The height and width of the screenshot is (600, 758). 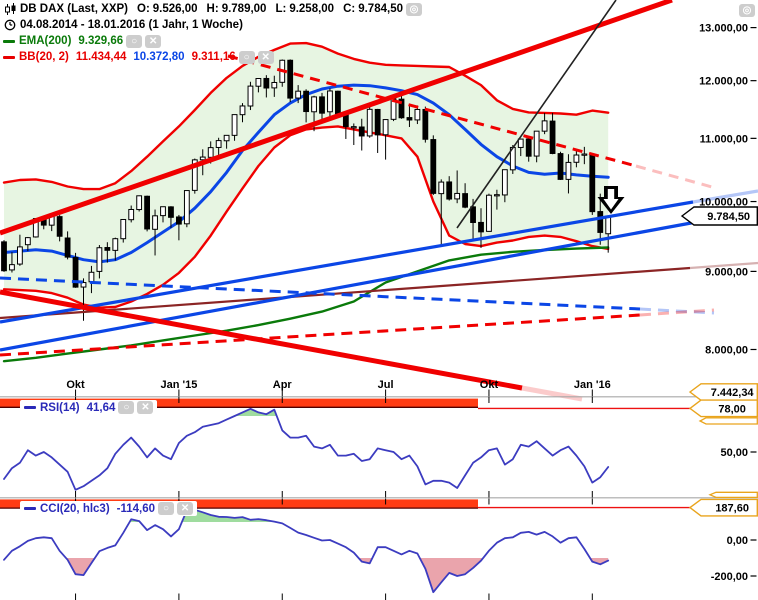 What do you see at coordinates (9, 41) in the screenshot?
I see `ema-line-icon` at bounding box center [9, 41].